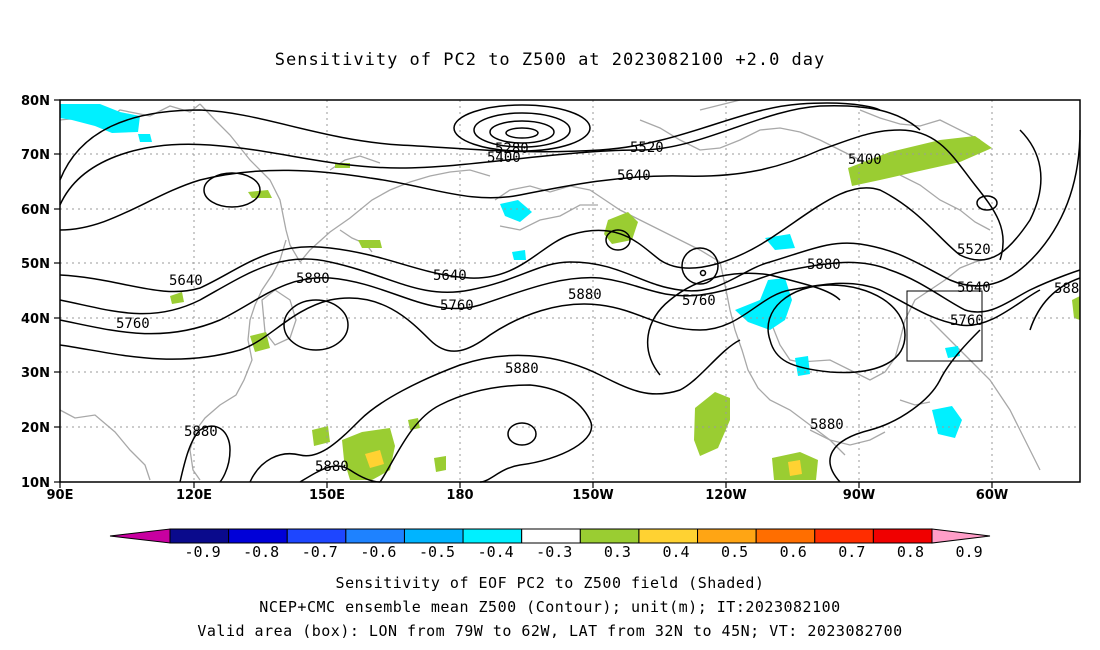 The height and width of the screenshot is (650, 1100). I want to click on lon-labels: 90E 120E 150E 180 150W 120W 90W 60W, so click(528, 495).